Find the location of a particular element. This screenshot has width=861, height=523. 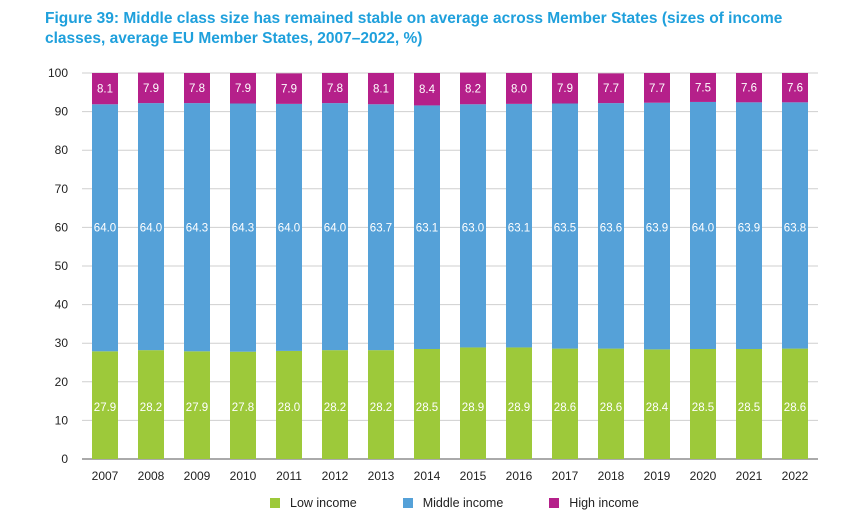

data-label-low-income-2022: 28.6 is located at coordinates (795, 408).